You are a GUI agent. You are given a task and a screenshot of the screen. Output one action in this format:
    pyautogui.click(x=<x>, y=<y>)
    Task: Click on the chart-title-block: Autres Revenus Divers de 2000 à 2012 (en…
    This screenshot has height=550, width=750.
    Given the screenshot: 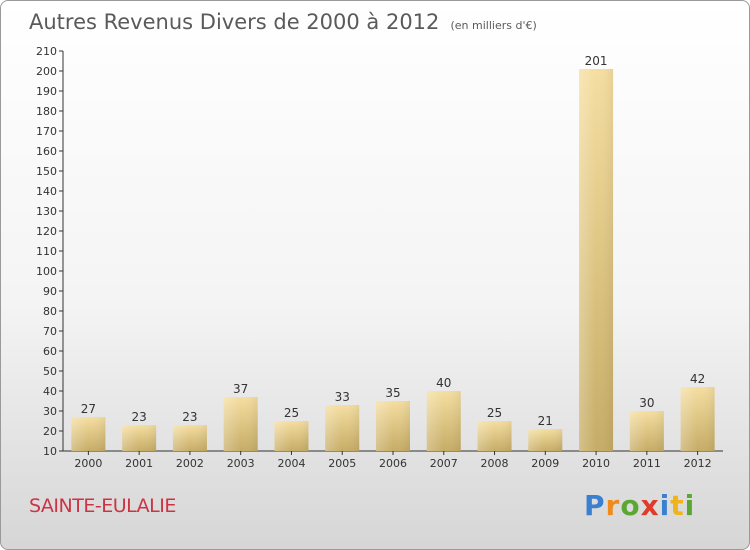 What is the action you would take?
    pyautogui.click(x=283, y=22)
    